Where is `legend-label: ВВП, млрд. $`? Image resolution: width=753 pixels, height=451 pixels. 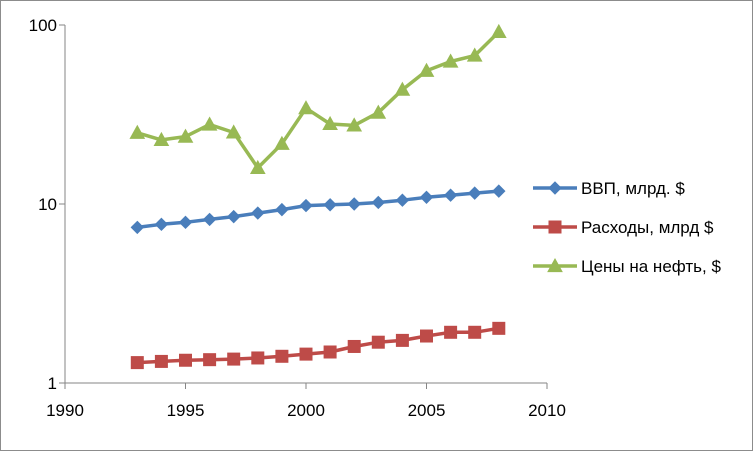
legend-label: ВВП, млрд. $ is located at coordinates (633, 188).